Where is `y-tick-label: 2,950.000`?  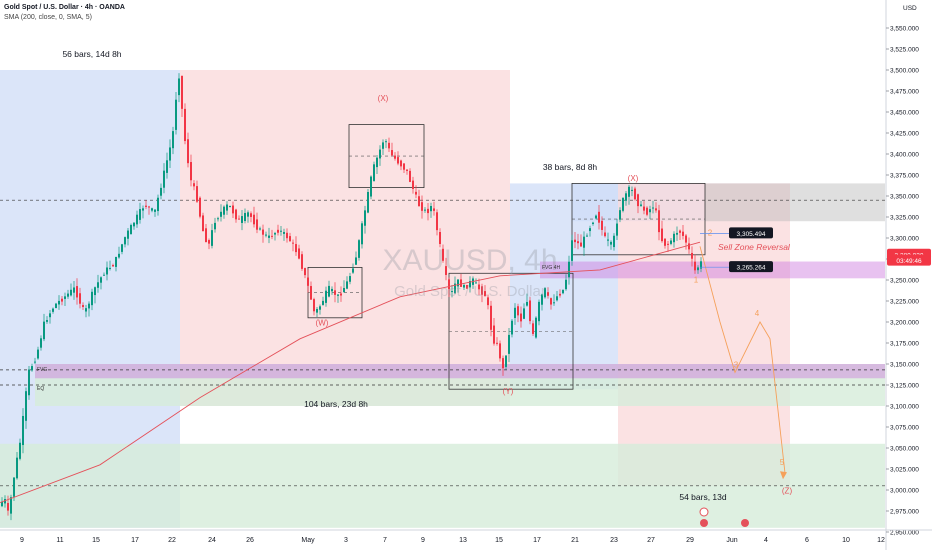
y-tick-label: 2,950.000 is located at coordinates (904, 533).